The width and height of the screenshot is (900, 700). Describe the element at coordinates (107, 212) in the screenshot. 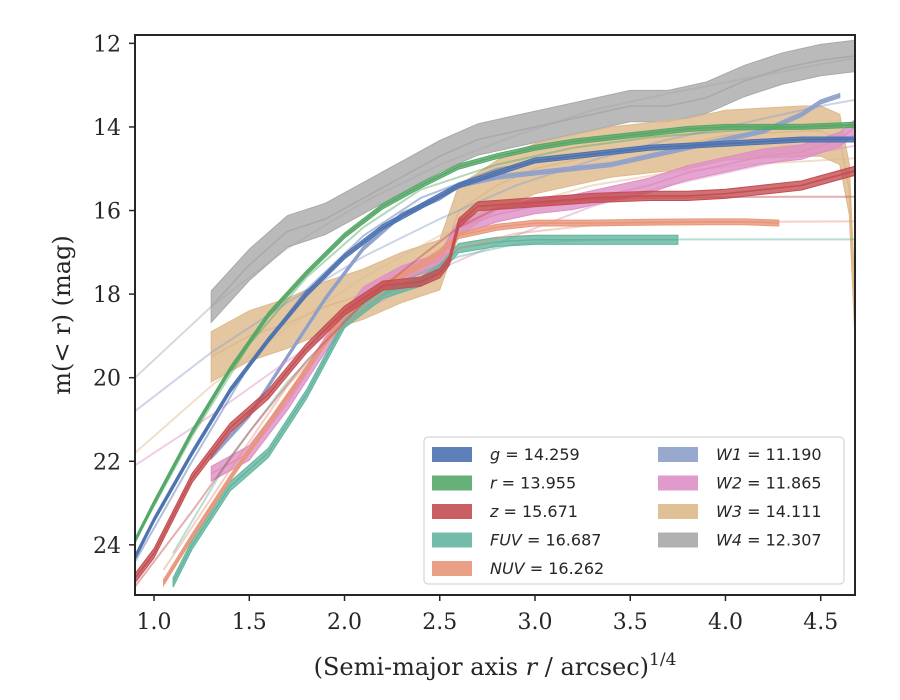

I see `y-tick-label: 16` at that location.